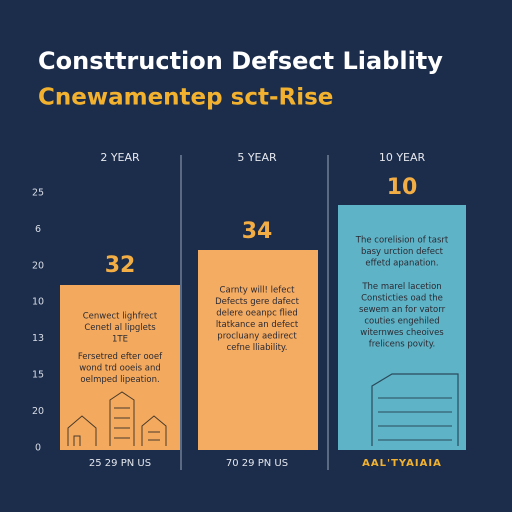 Image resolution: width=512 pixels, height=512 pixels. Describe the element at coordinates (402, 299) in the screenshot. I see `panel-text: Consticties oad the` at that location.